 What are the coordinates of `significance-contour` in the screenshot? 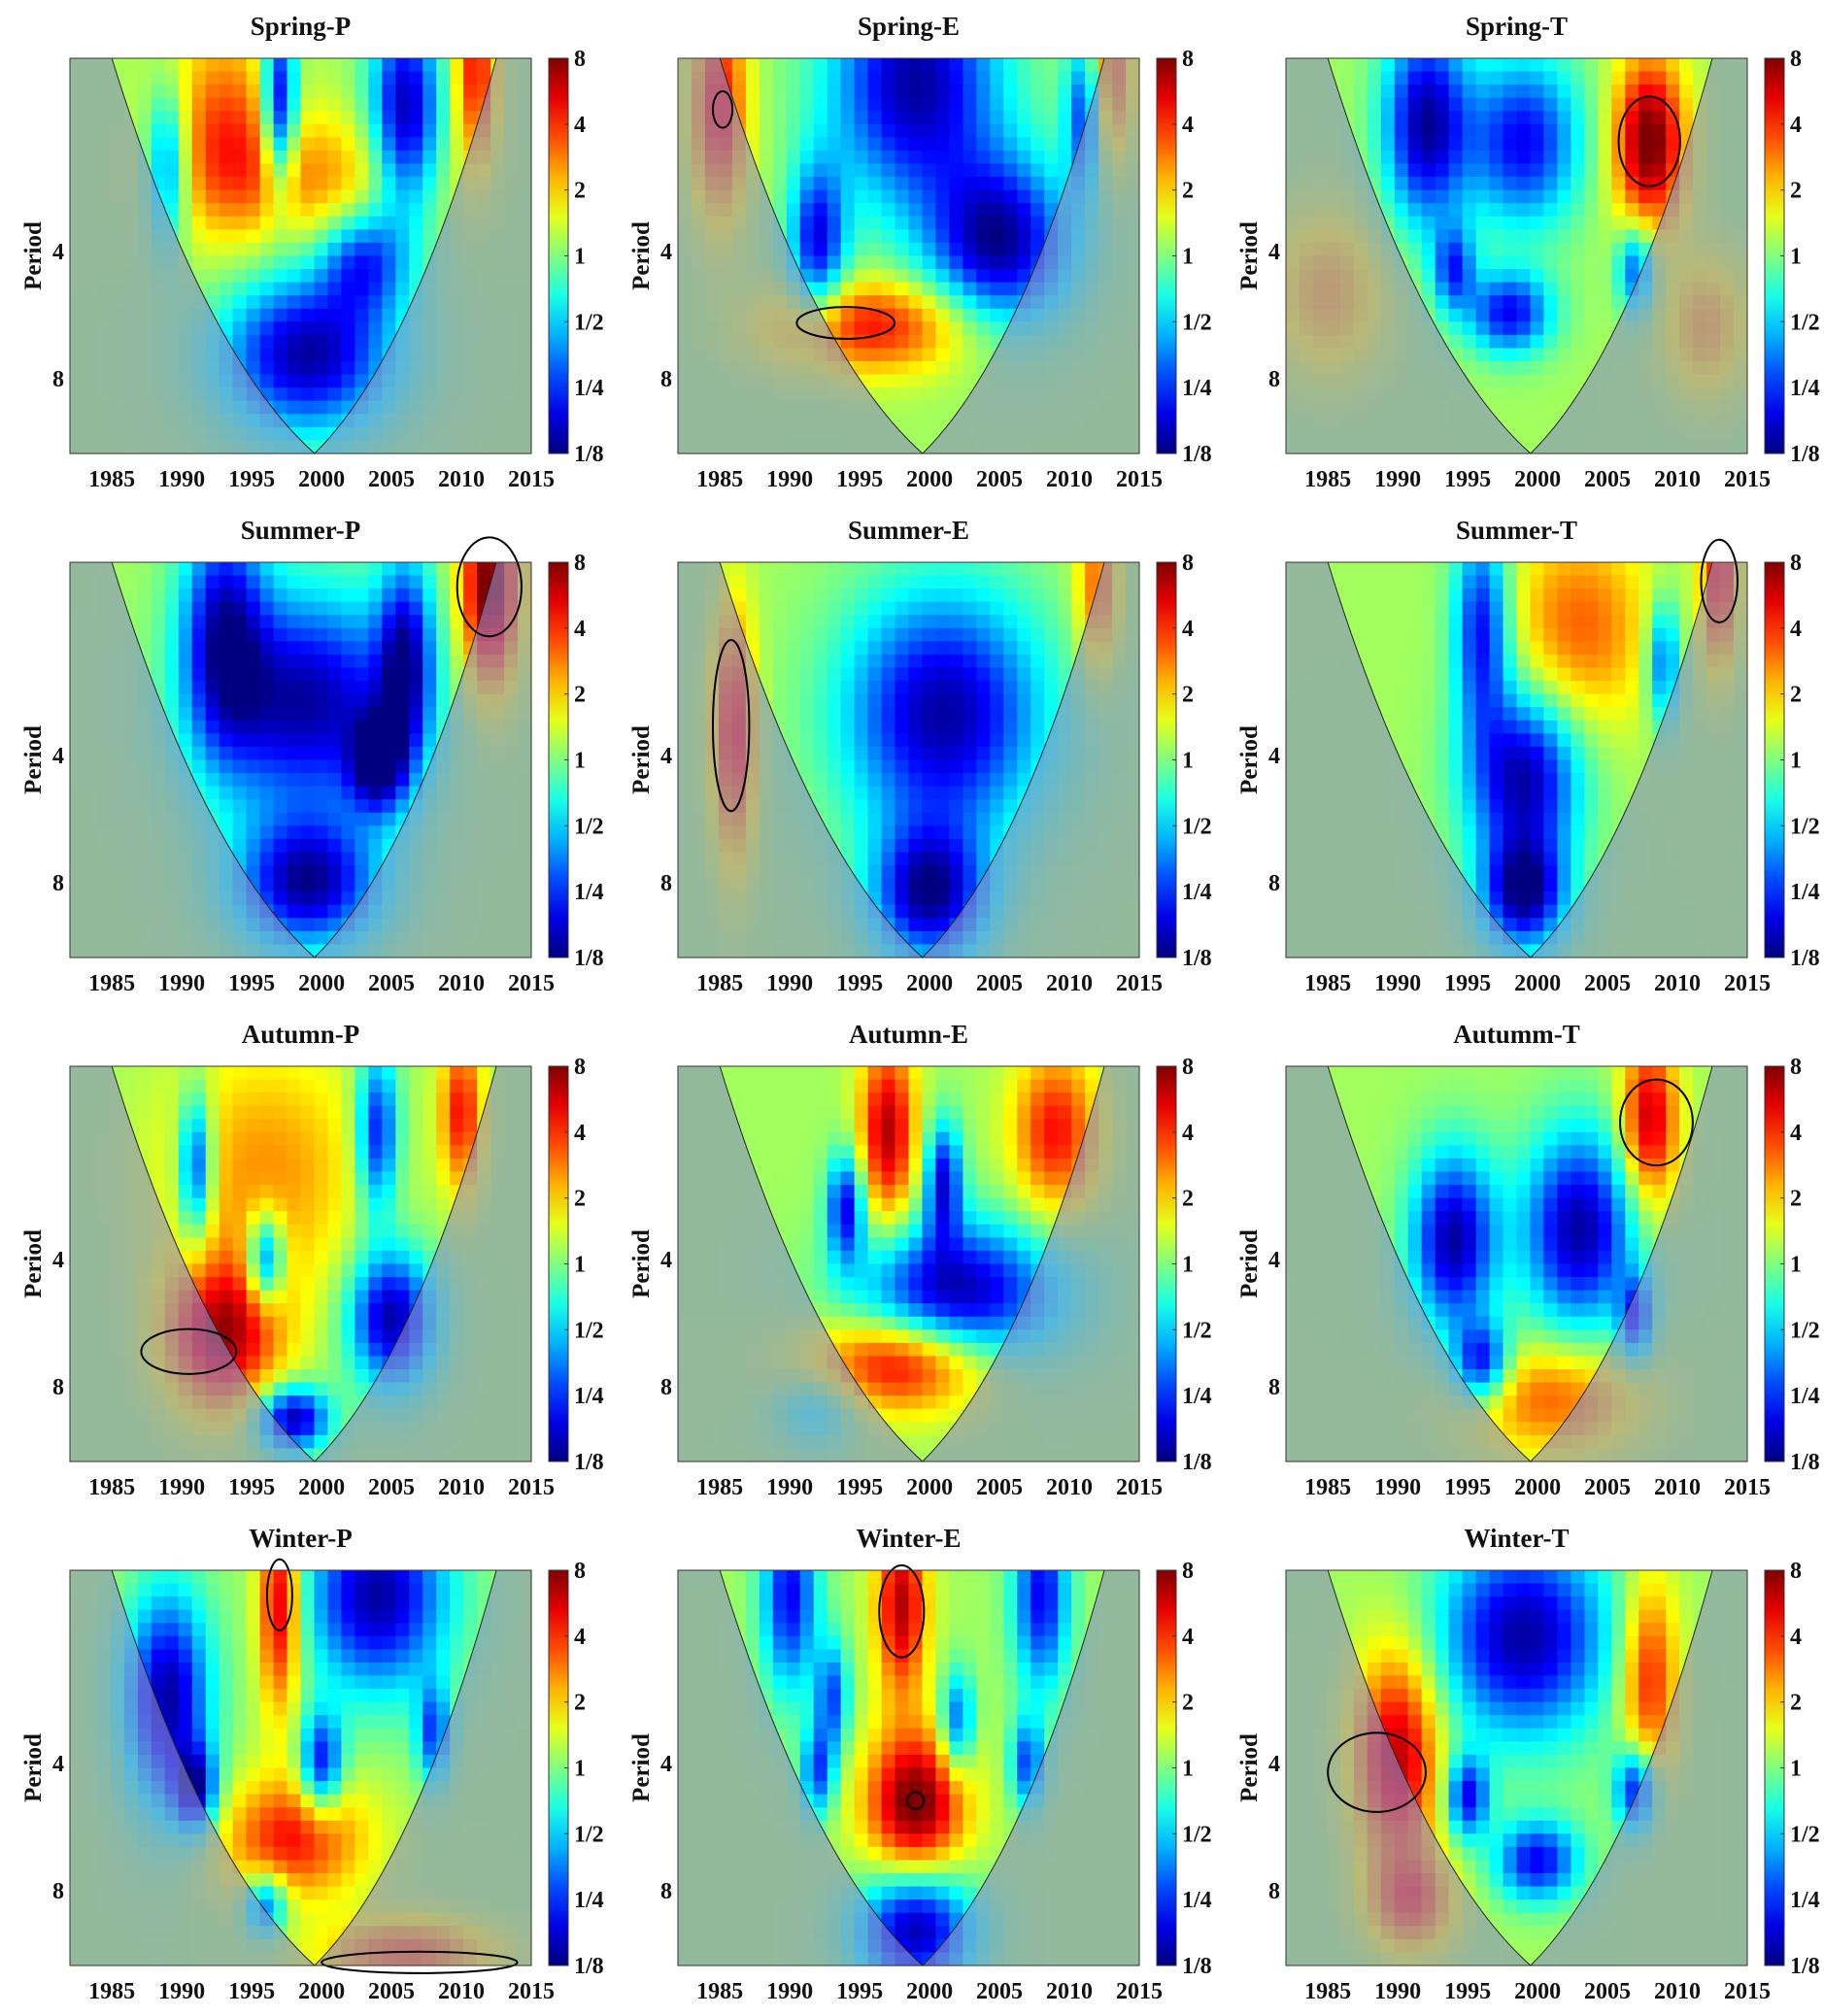 It's located at (845, 323).